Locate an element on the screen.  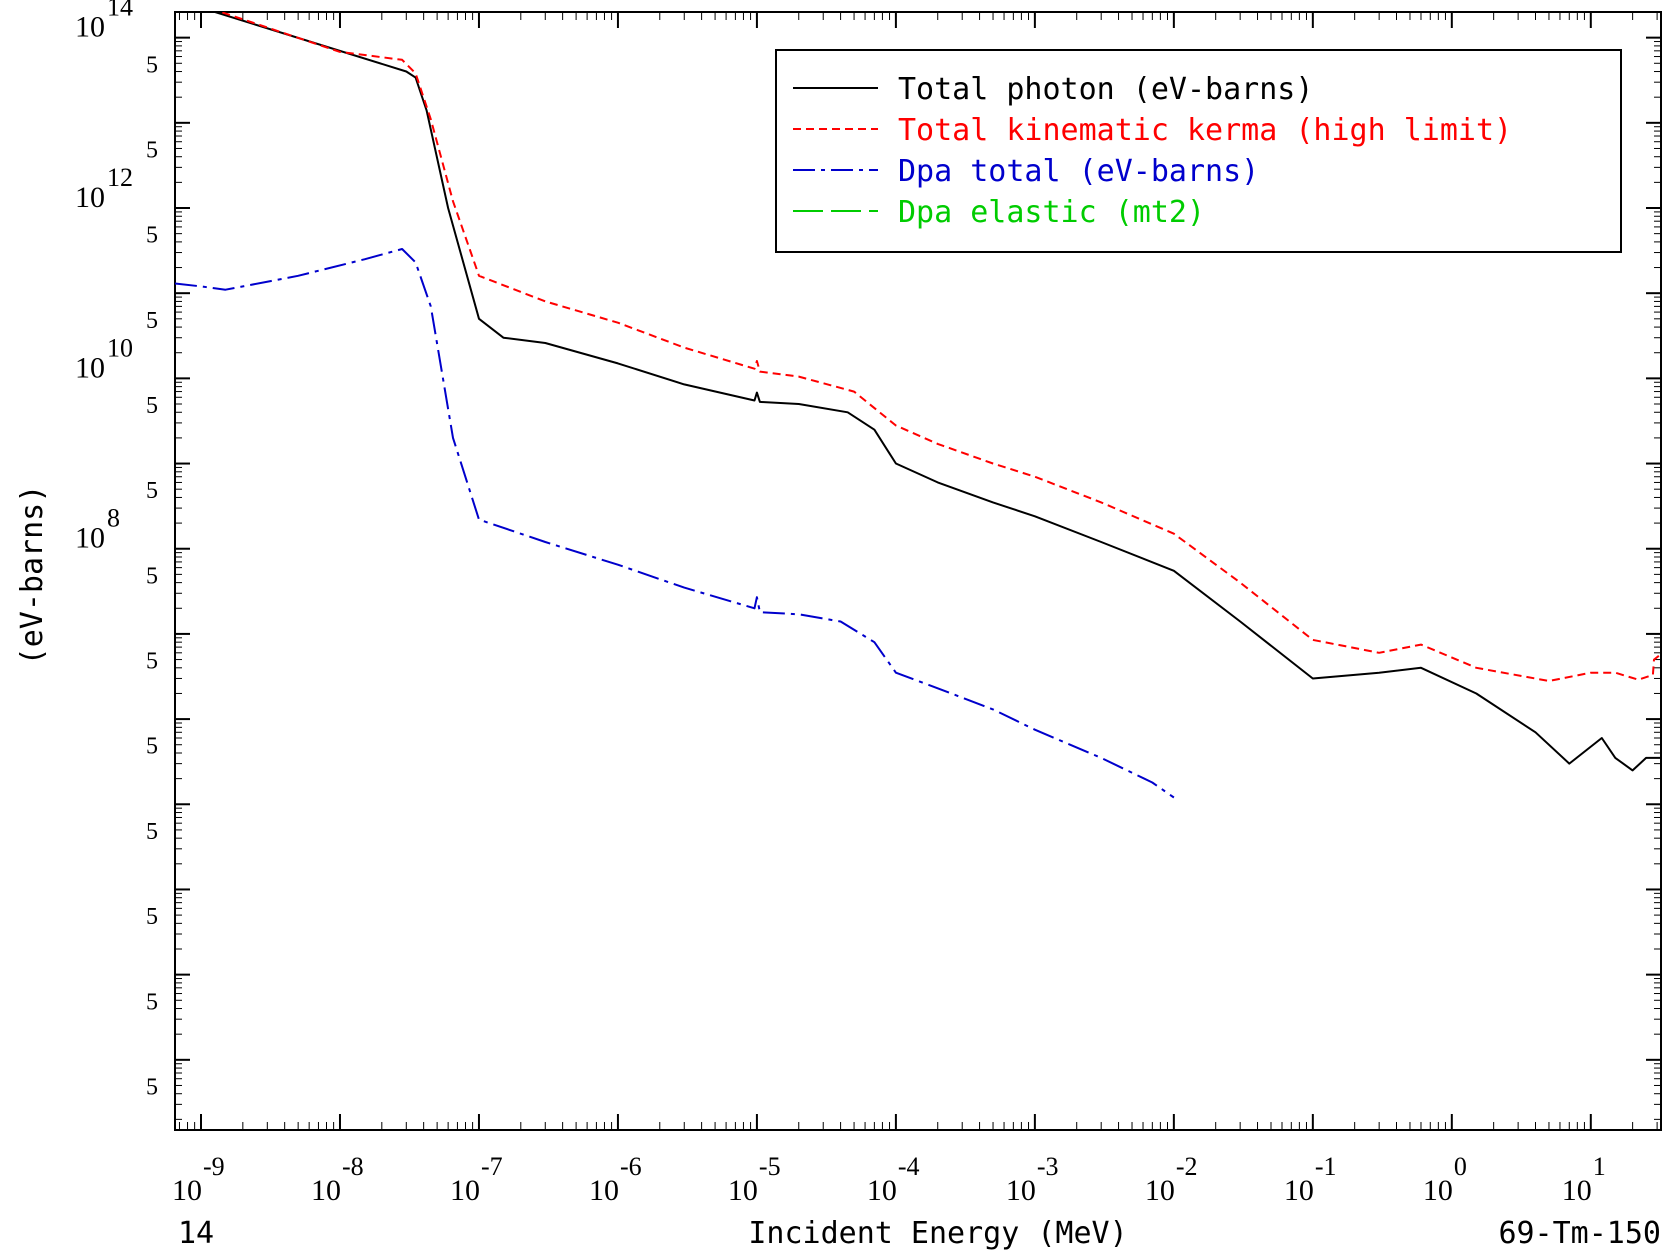
legend-label-dpa-total: Dpa total (eV-barns) is located at coordinates (1078, 171).